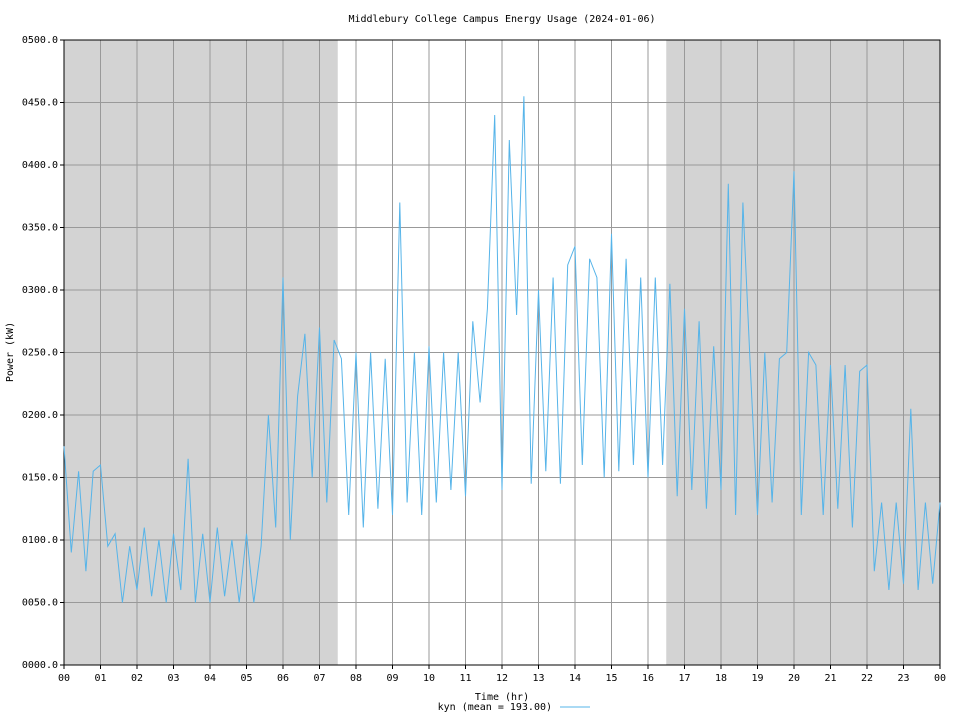 The image size is (960, 724). I want to click on x-tick-label: 13, so click(538, 678).